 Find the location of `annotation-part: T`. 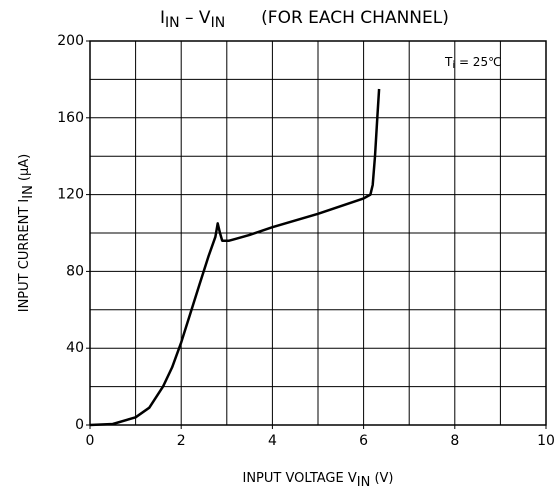

annotation-part: T is located at coordinates (448, 62).